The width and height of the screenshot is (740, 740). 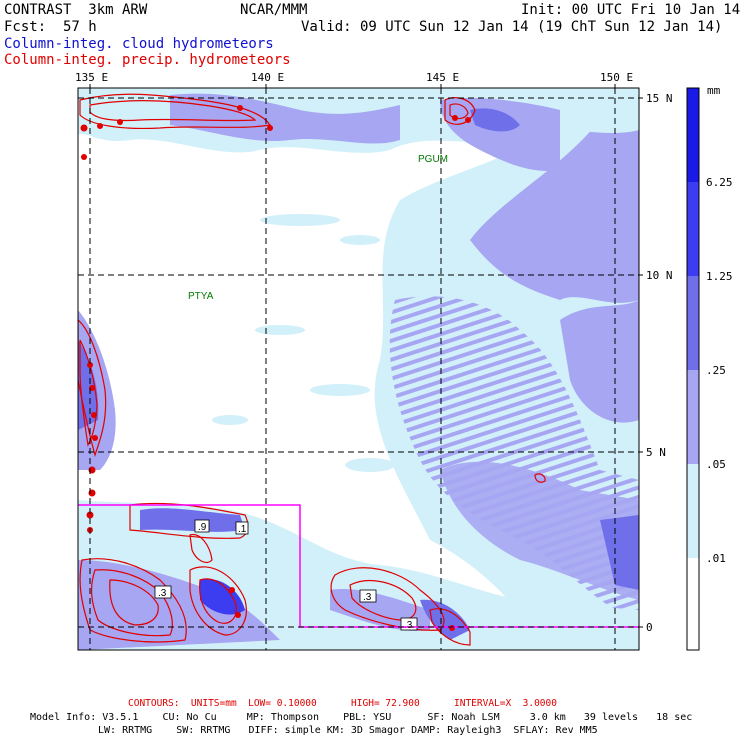 What do you see at coordinates (659, 98) in the screenshot?
I see `lat-label: 15 N` at bounding box center [659, 98].